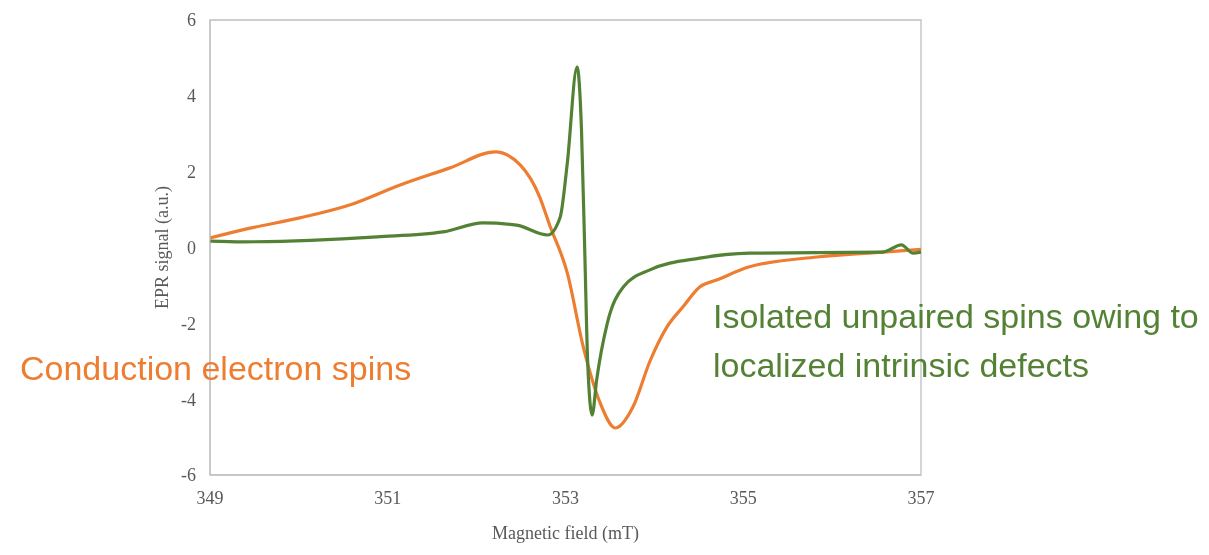 The height and width of the screenshot is (555, 1209). What do you see at coordinates (956, 341) in the screenshot?
I see `series-label: Isolated unpaired spins owing to localized intrinsic defects` at bounding box center [956, 341].